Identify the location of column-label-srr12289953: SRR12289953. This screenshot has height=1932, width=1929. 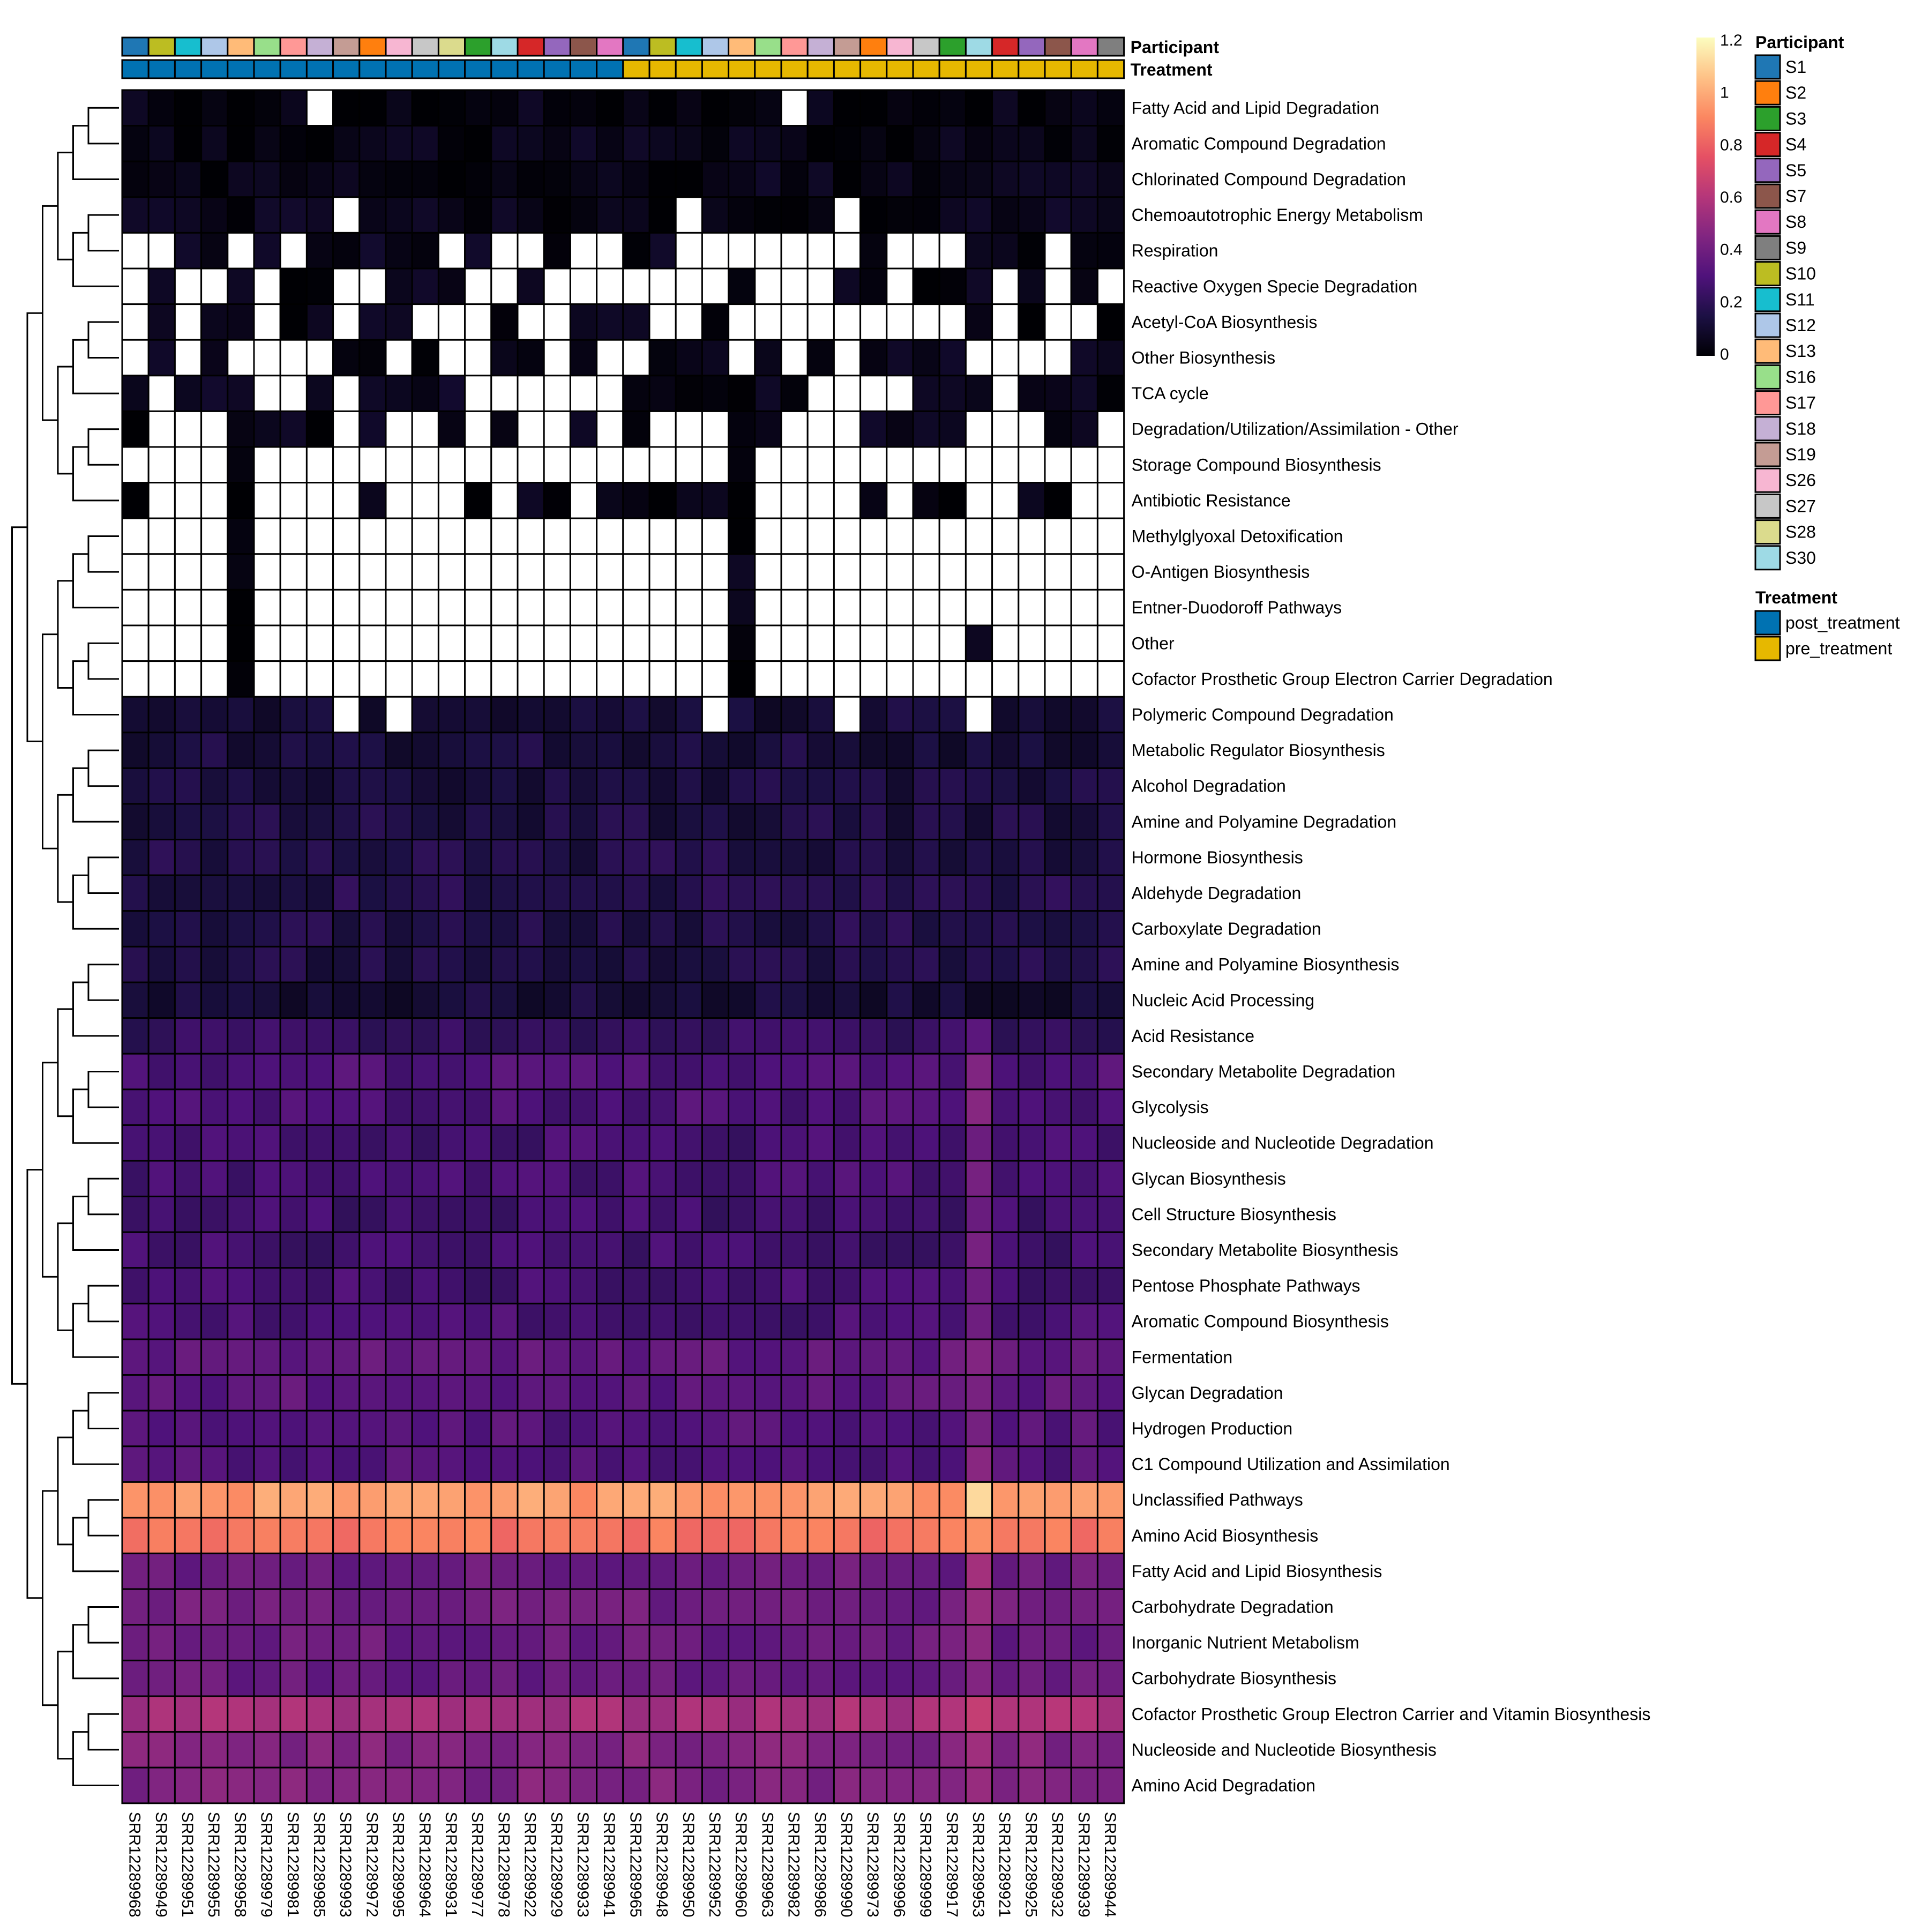
(978, 1865).